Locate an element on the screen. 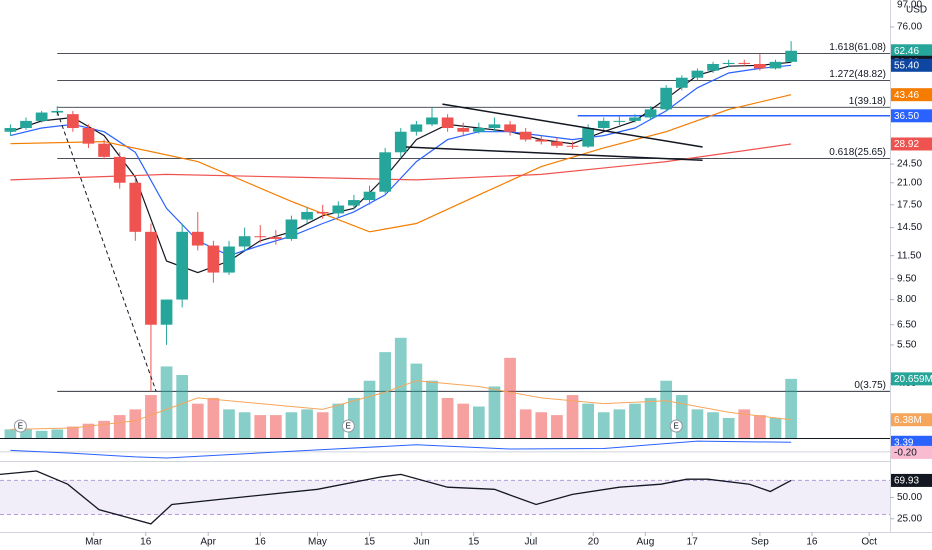  x-tick-label: Oct is located at coordinates (869, 542).